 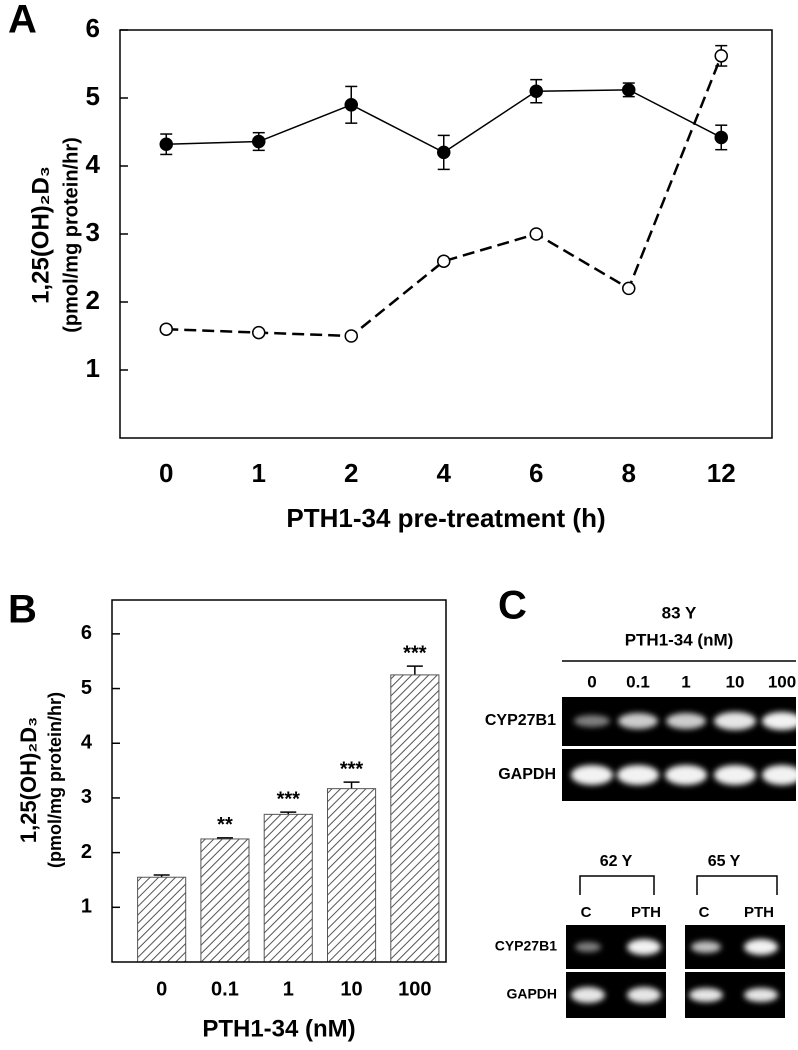 What do you see at coordinates (22, 21) in the screenshot?
I see `panel-letter: A` at bounding box center [22, 21].